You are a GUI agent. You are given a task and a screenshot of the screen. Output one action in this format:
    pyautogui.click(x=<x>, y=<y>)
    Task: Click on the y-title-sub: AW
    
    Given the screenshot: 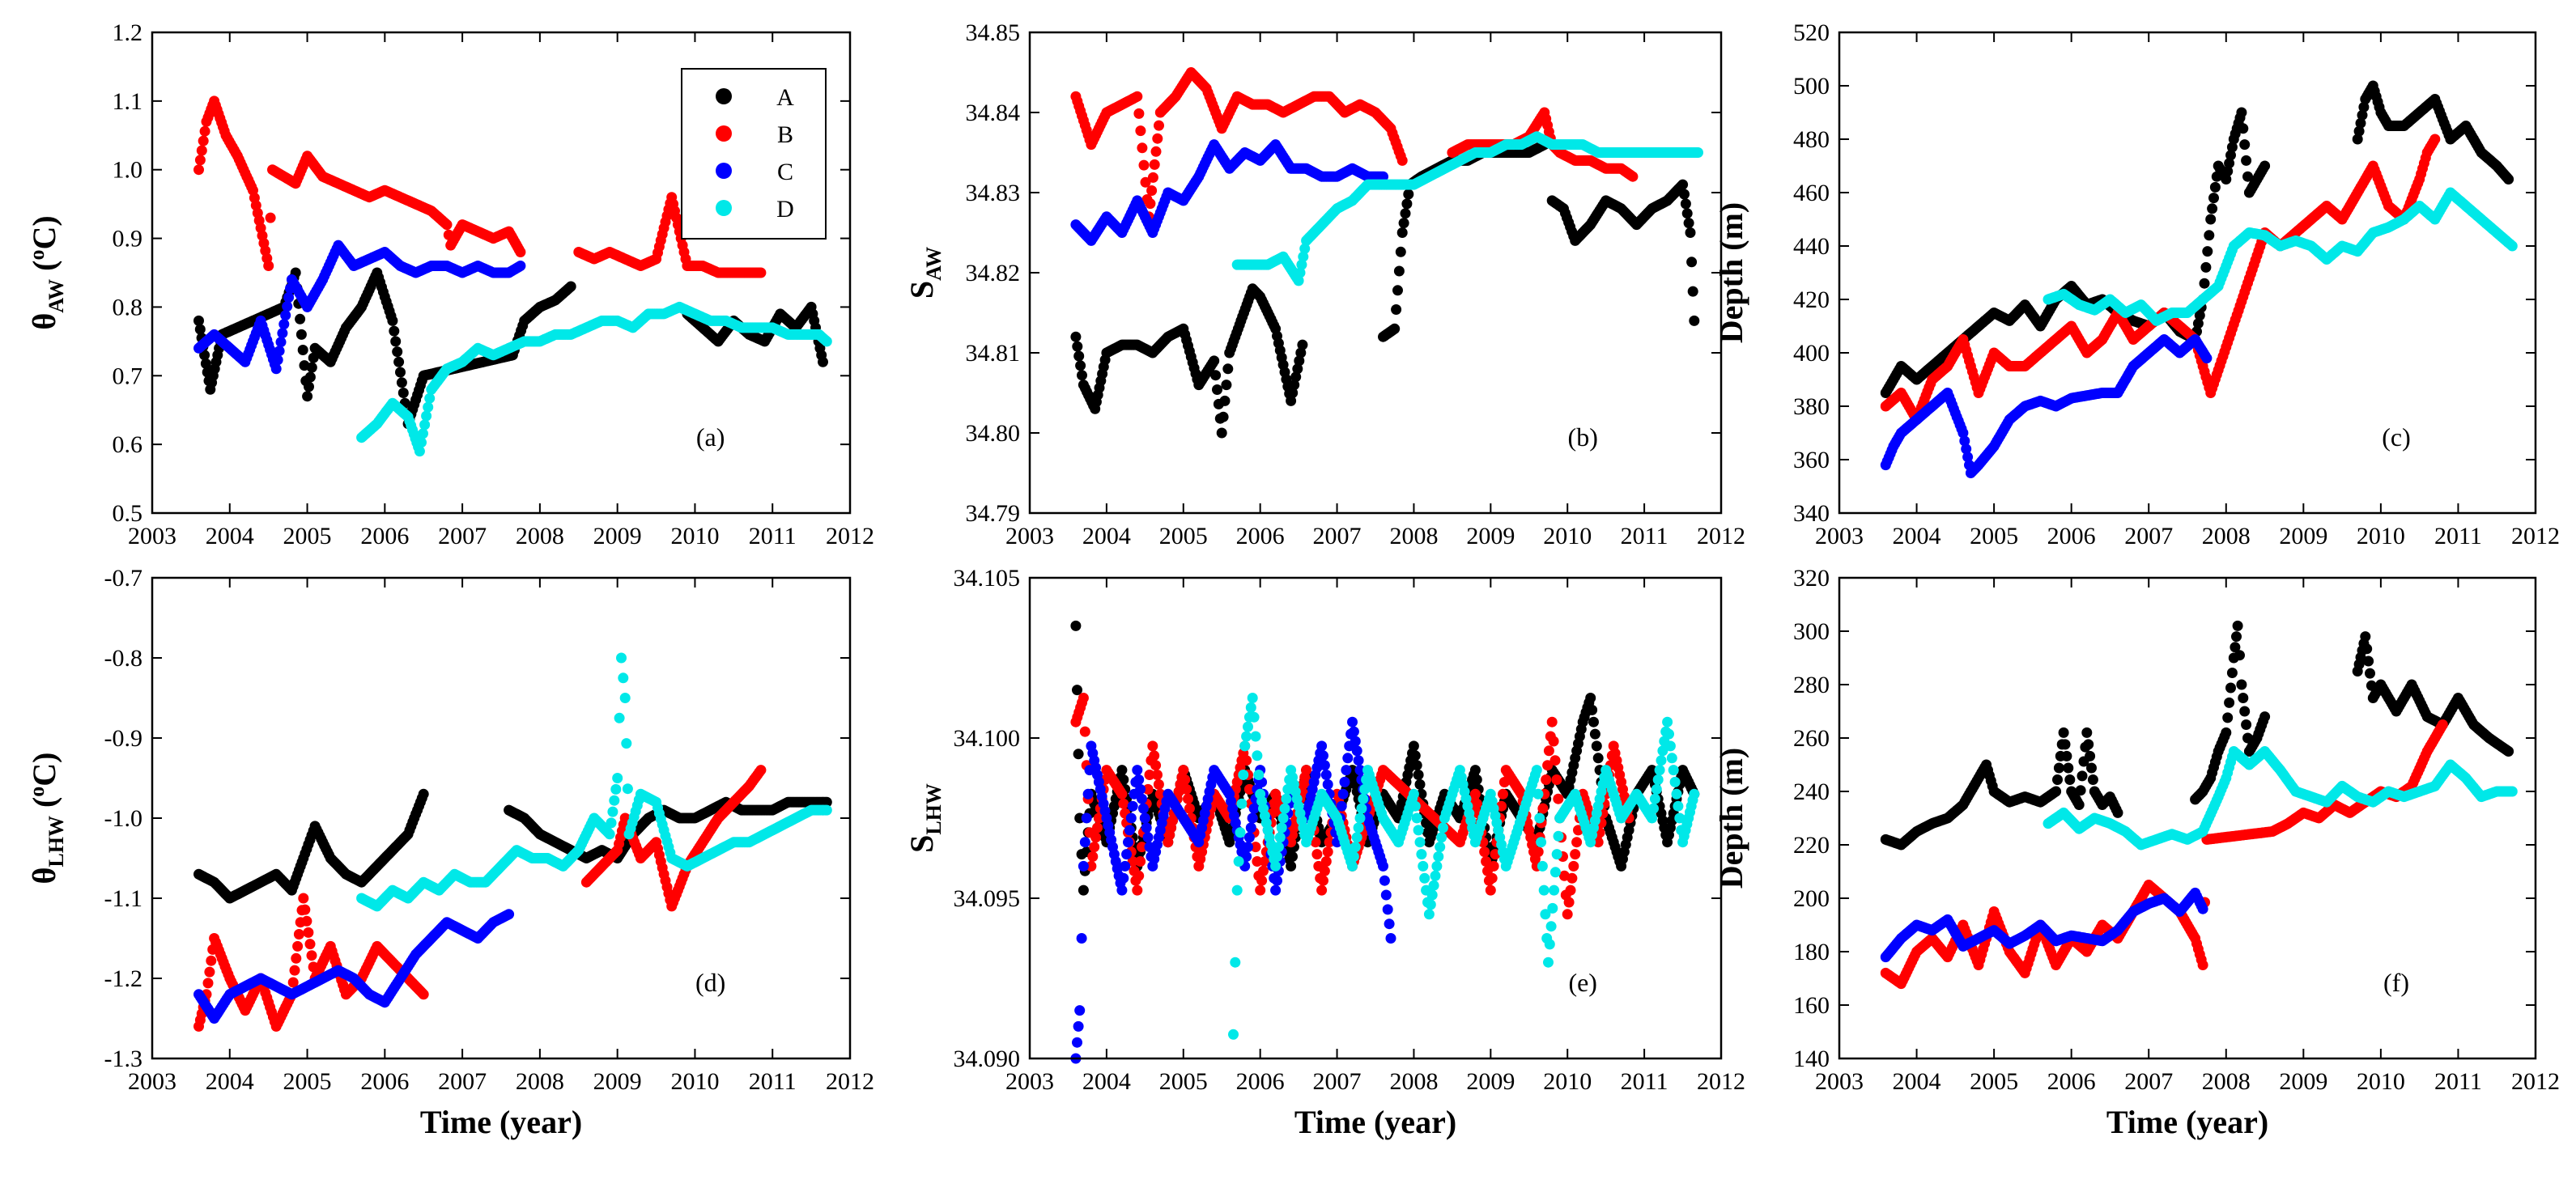 What is the action you would take?
    pyautogui.click(x=56, y=296)
    